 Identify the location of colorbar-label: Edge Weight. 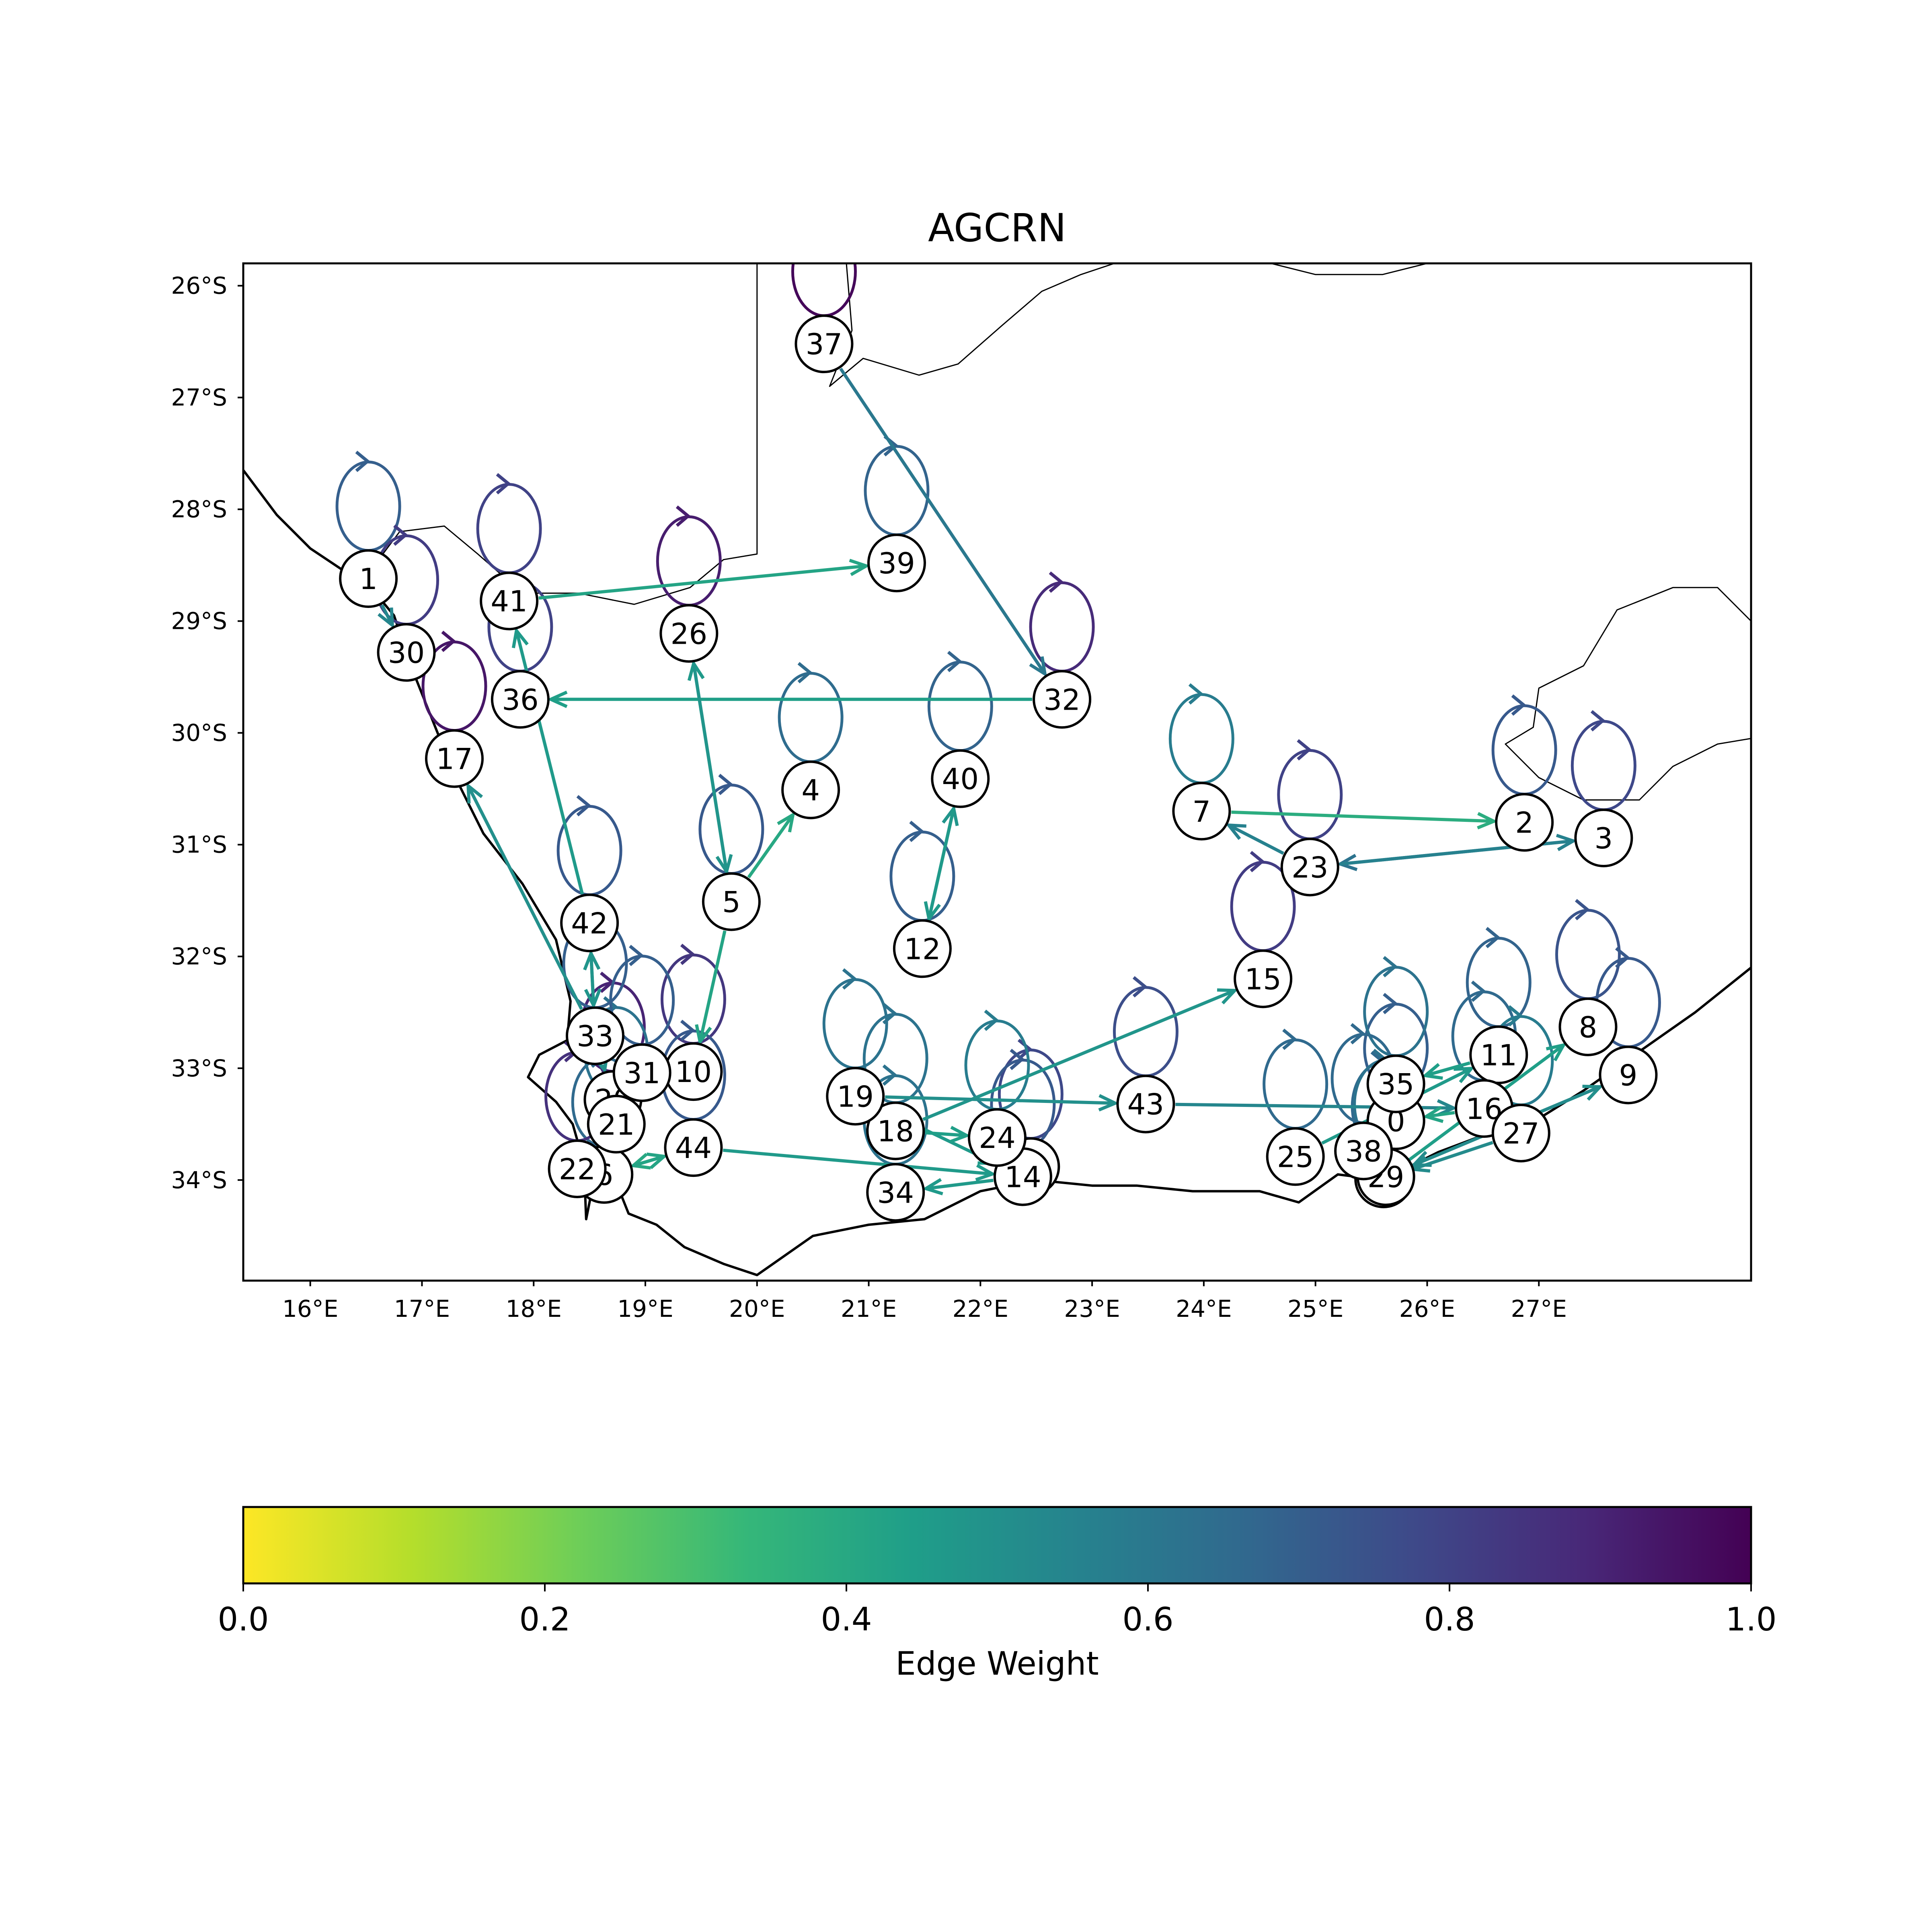
(996, 1663).